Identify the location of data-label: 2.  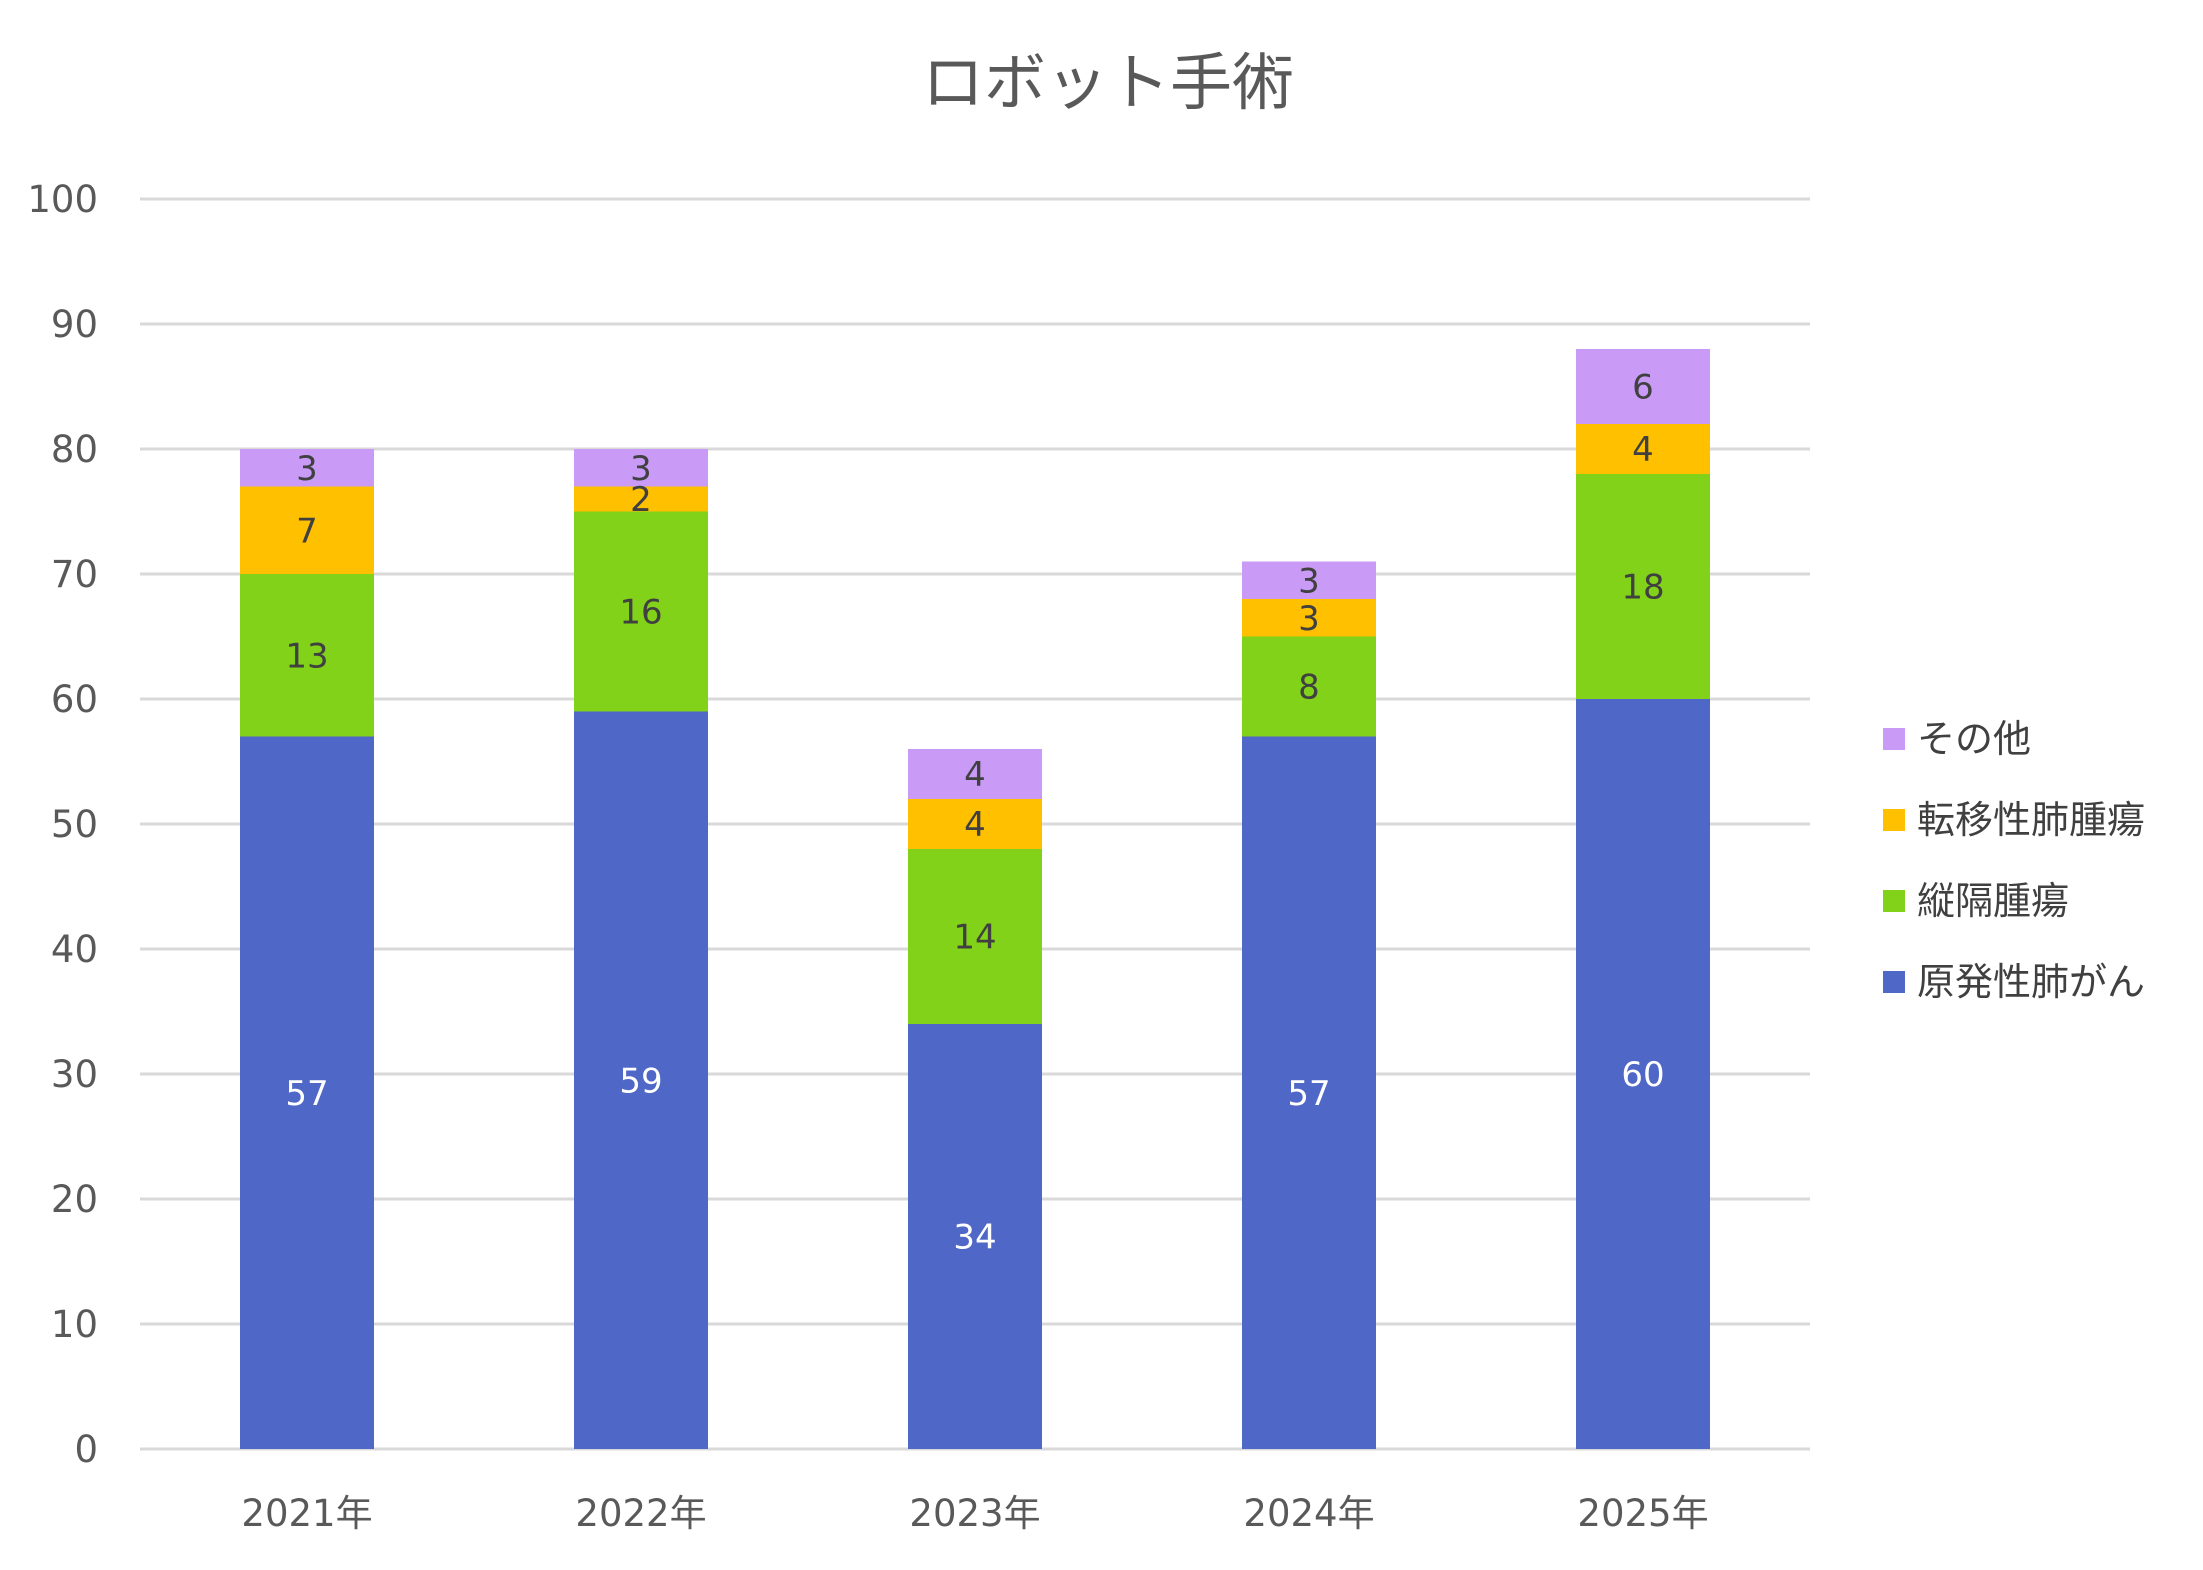
(641, 500).